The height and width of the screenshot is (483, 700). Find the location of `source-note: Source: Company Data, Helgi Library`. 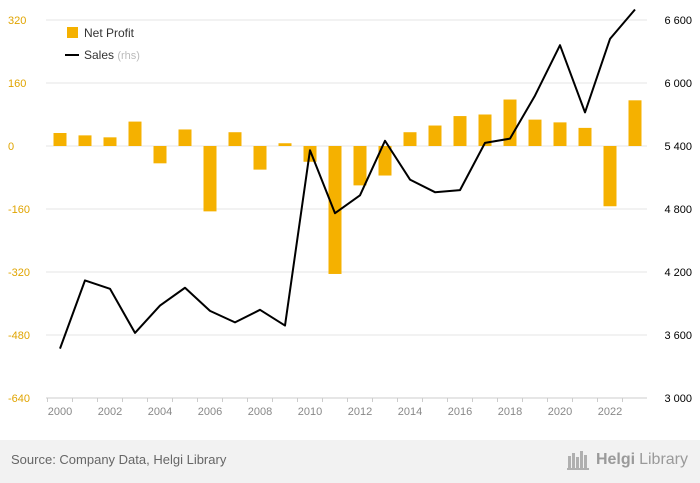

source-note: Source: Company Data, Helgi Library is located at coordinates (119, 459).